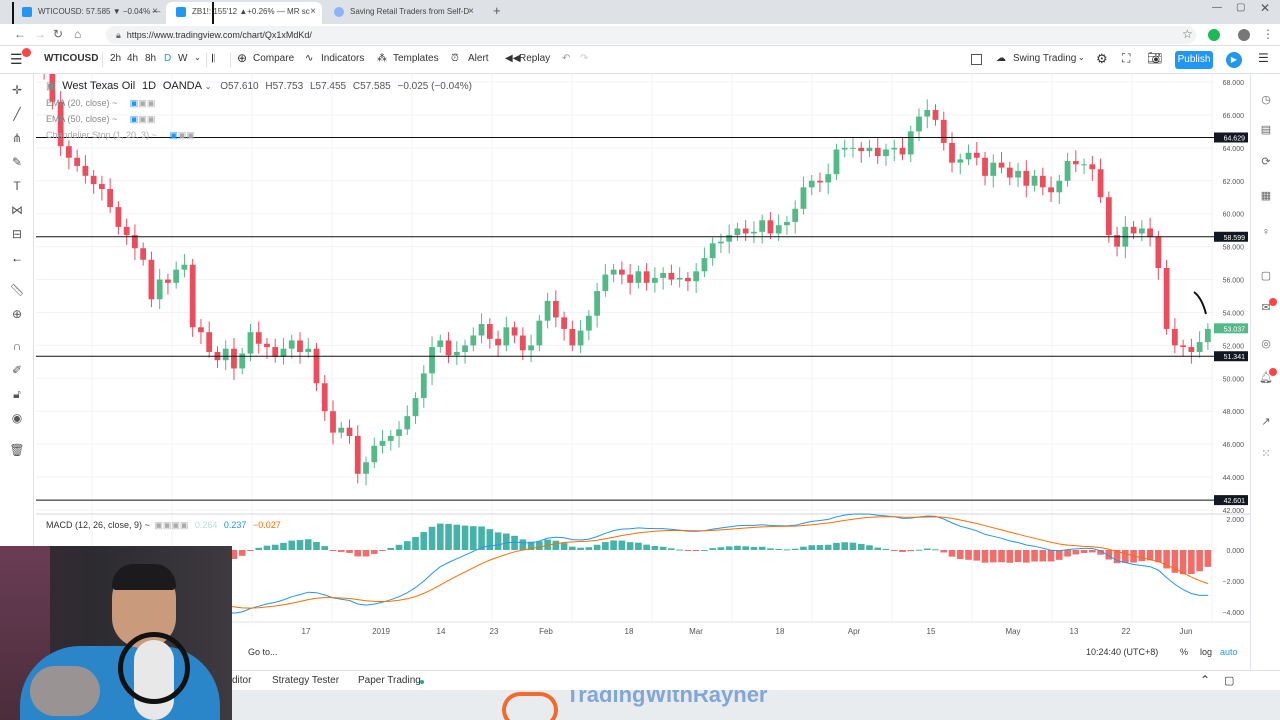 This screenshot has height=720, width=1280. What do you see at coordinates (120, 135) in the screenshot?
I see `study-legend-chandelier: Chandelier Stop (1, 20, 3) ~ ▣▣▣` at bounding box center [120, 135].